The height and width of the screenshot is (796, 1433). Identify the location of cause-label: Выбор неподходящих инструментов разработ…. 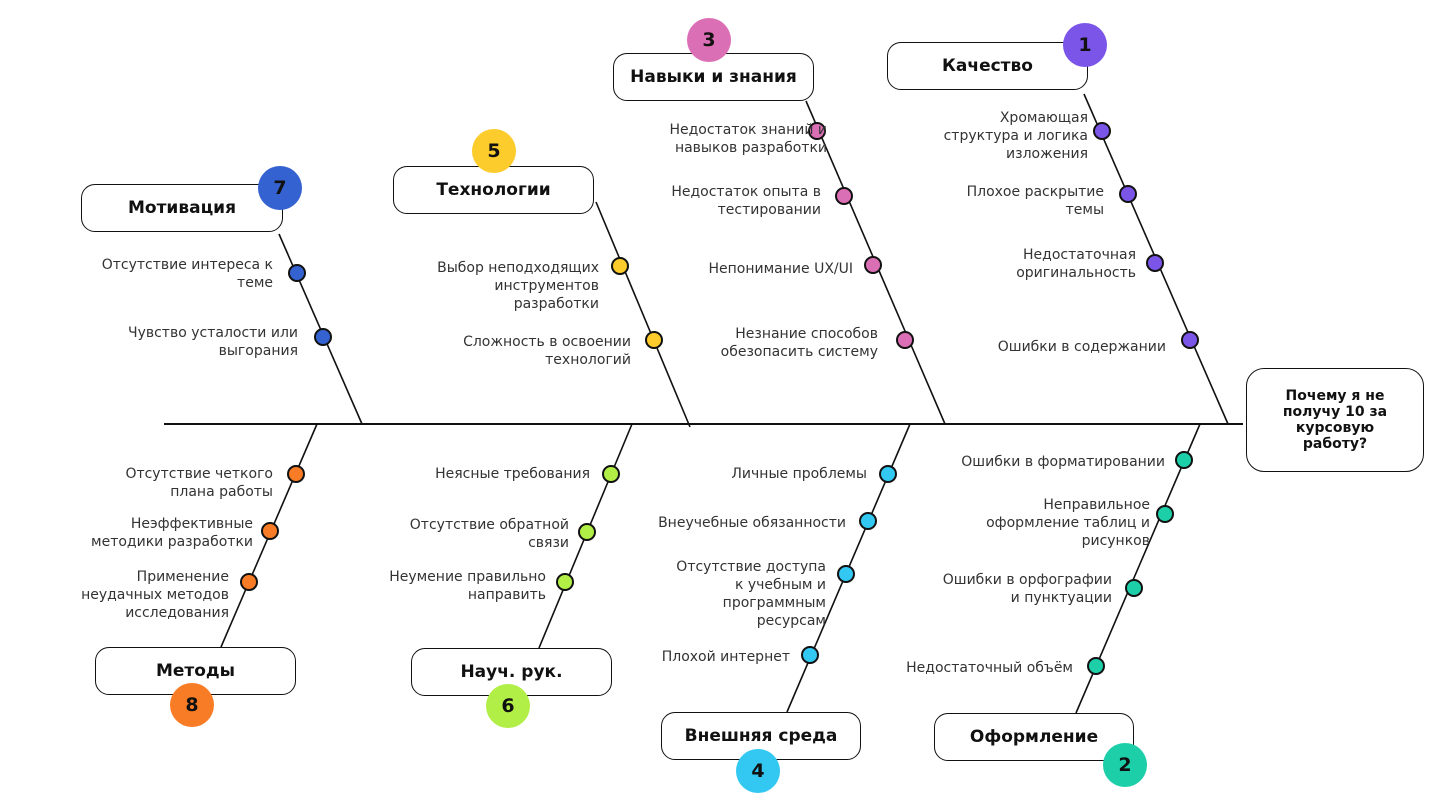
(518, 286).